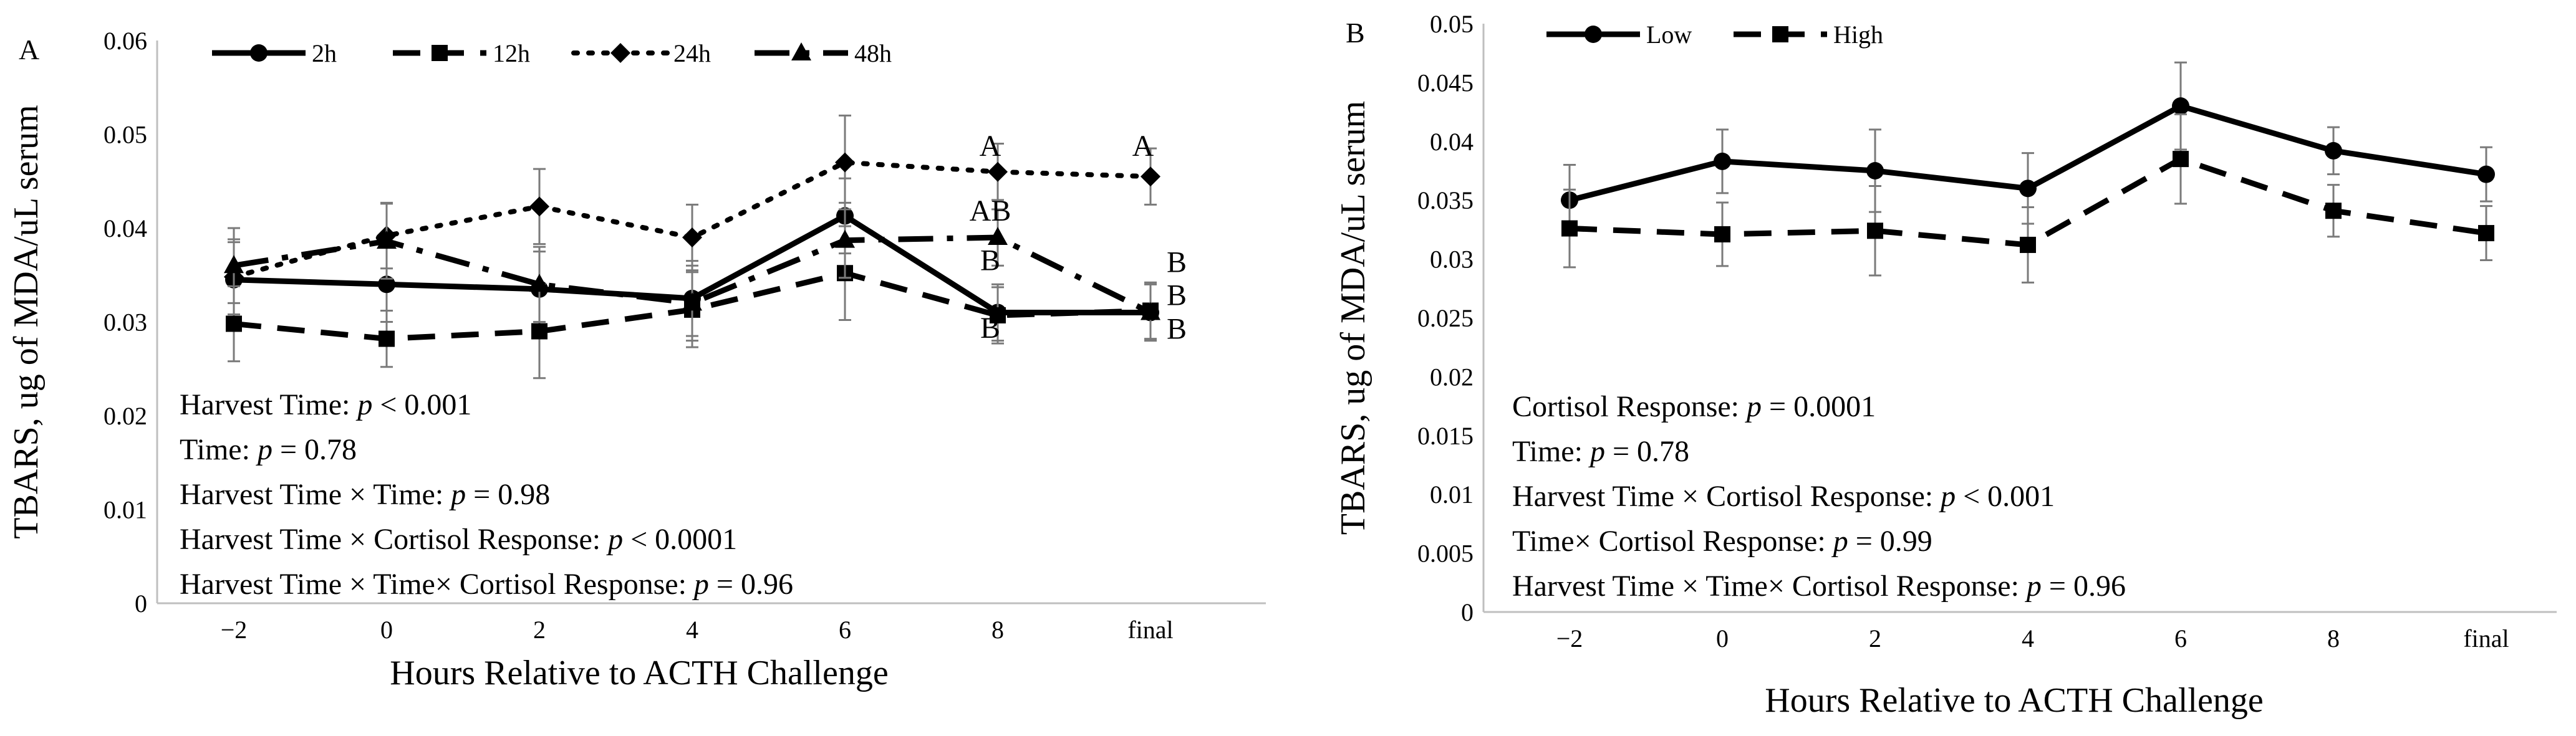 The image size is (2576, 736). I want to click on y-tick-label: 0.015, so click(1445, 436).